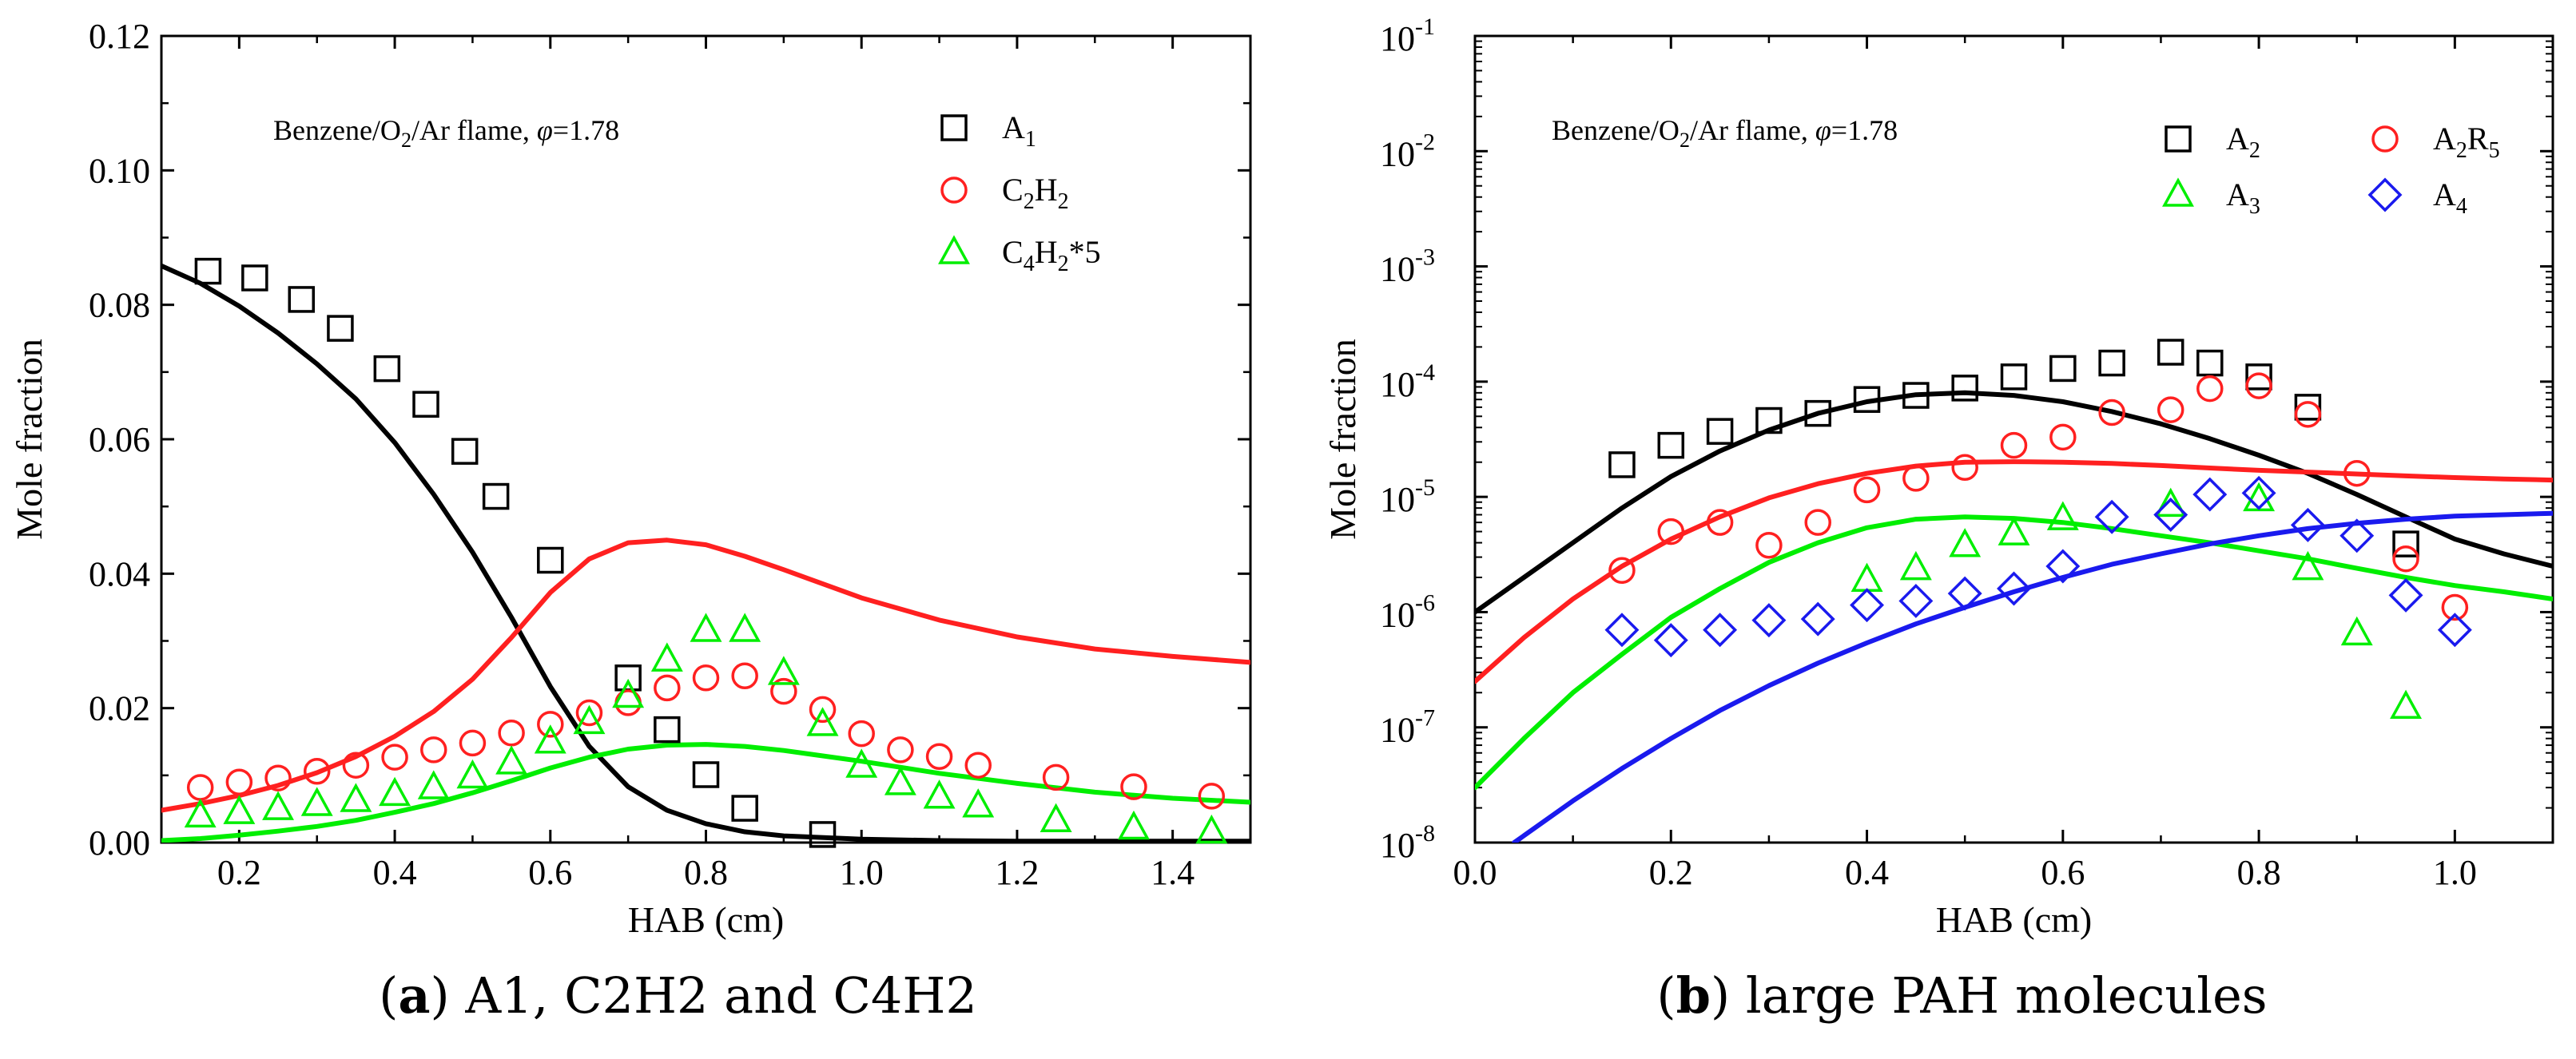  Describe the element at coordinates (2254, 206) in the screenshot. I see `legend-label-subscript: 3` at that location.